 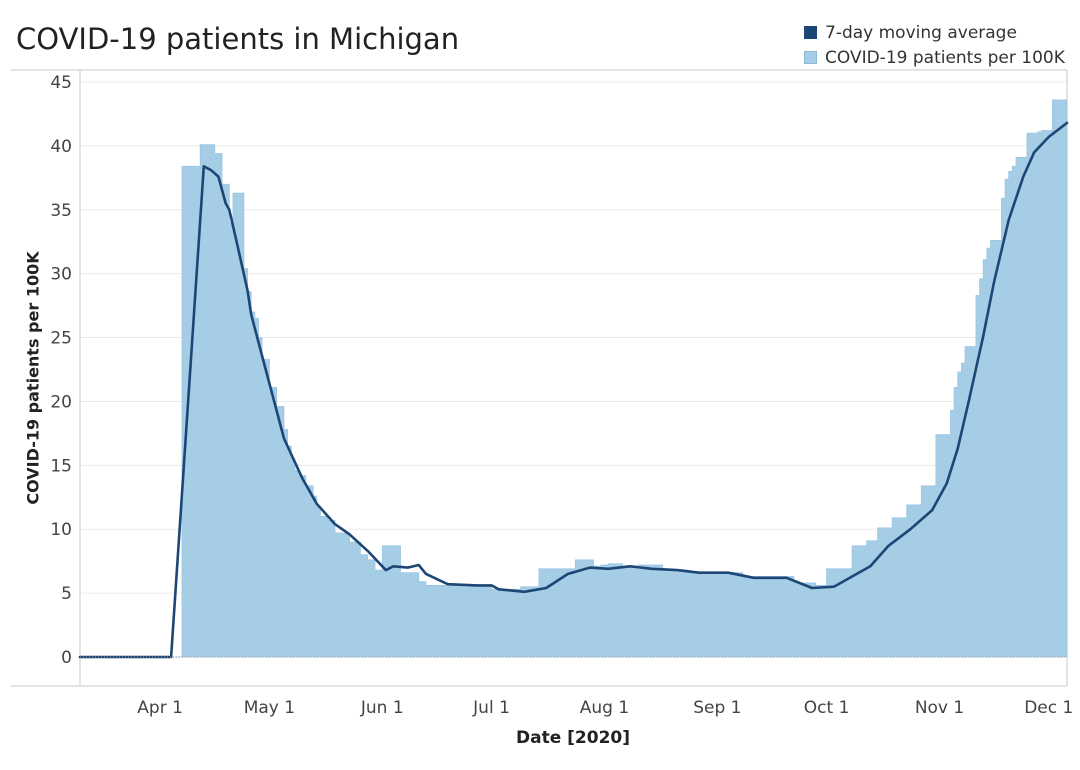 What do you see at coordinates (160, 708) in the screenshot?
I see `x-tick-label-apr-1: Apr 1` at bounding box center [160, 708].